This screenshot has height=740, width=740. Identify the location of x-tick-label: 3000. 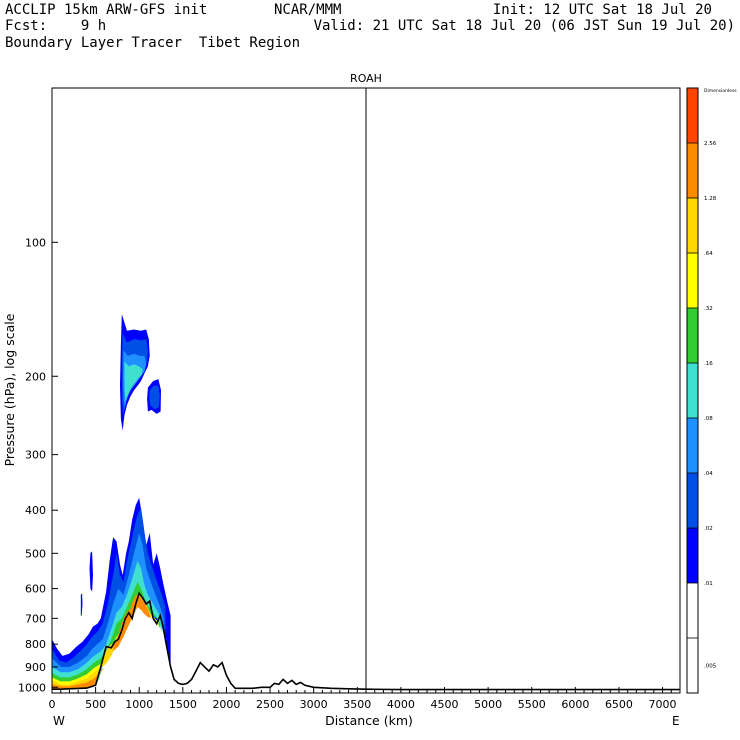
(314, 704).